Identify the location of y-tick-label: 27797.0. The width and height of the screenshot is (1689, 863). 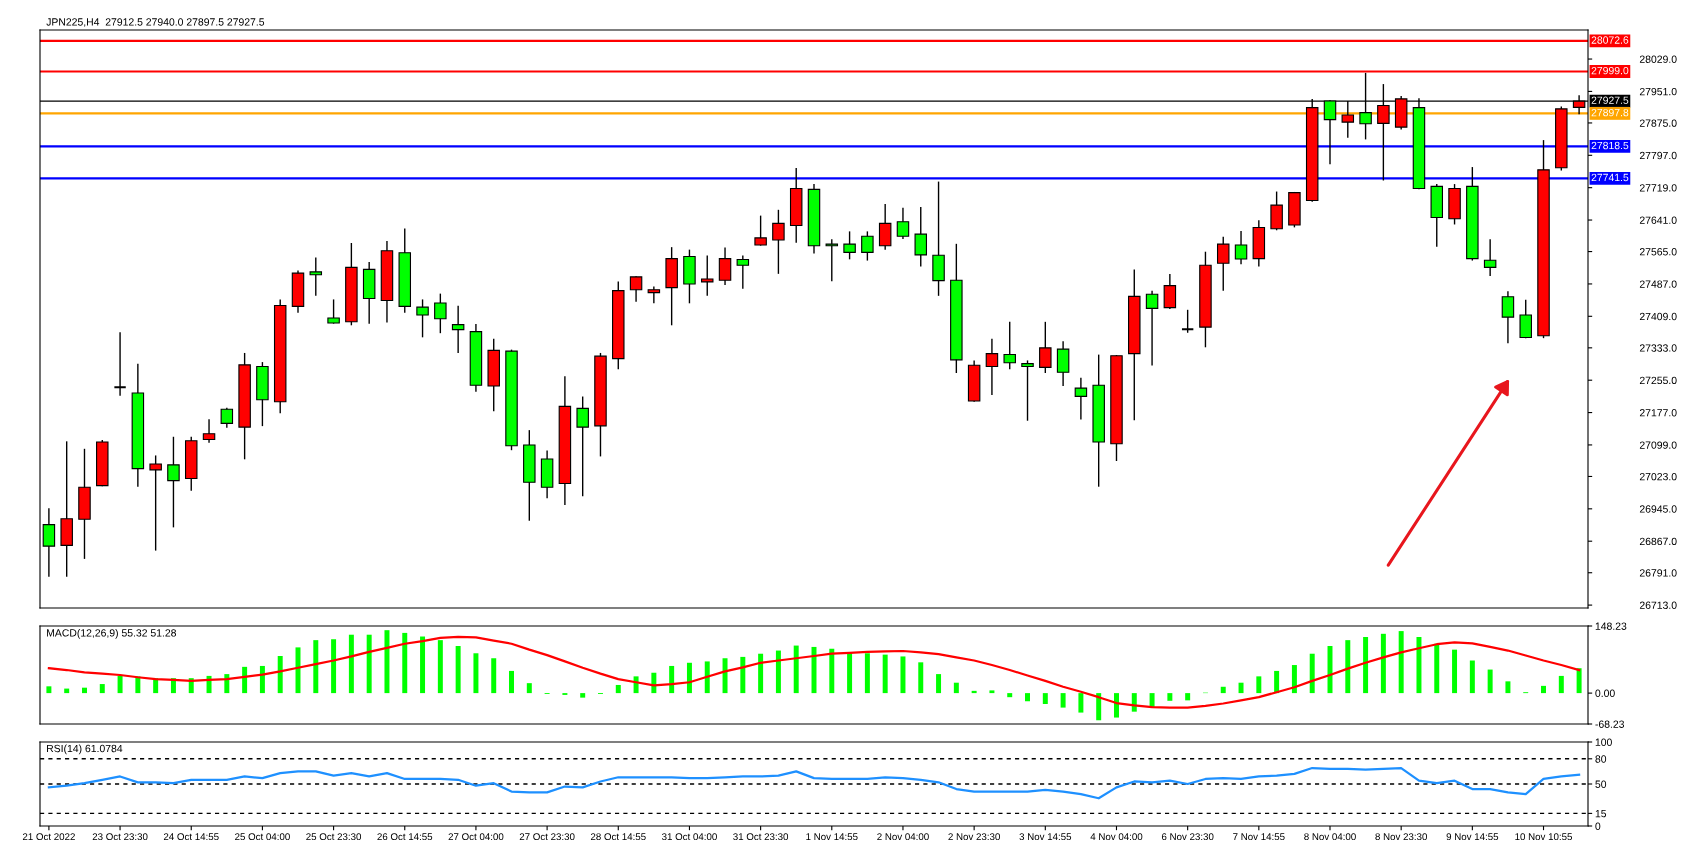
(1658, 155).